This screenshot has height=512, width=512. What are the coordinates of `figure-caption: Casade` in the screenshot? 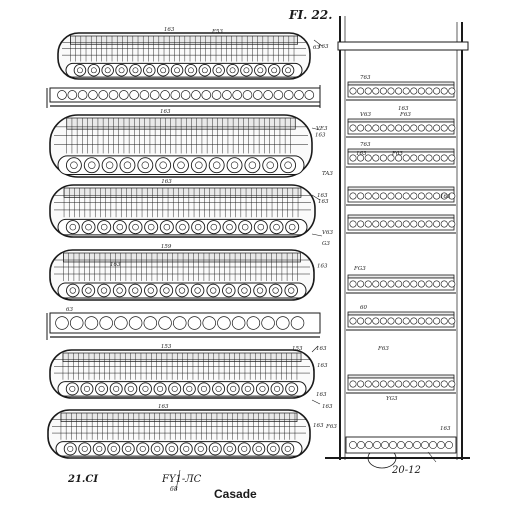 It's located at (235, 494).